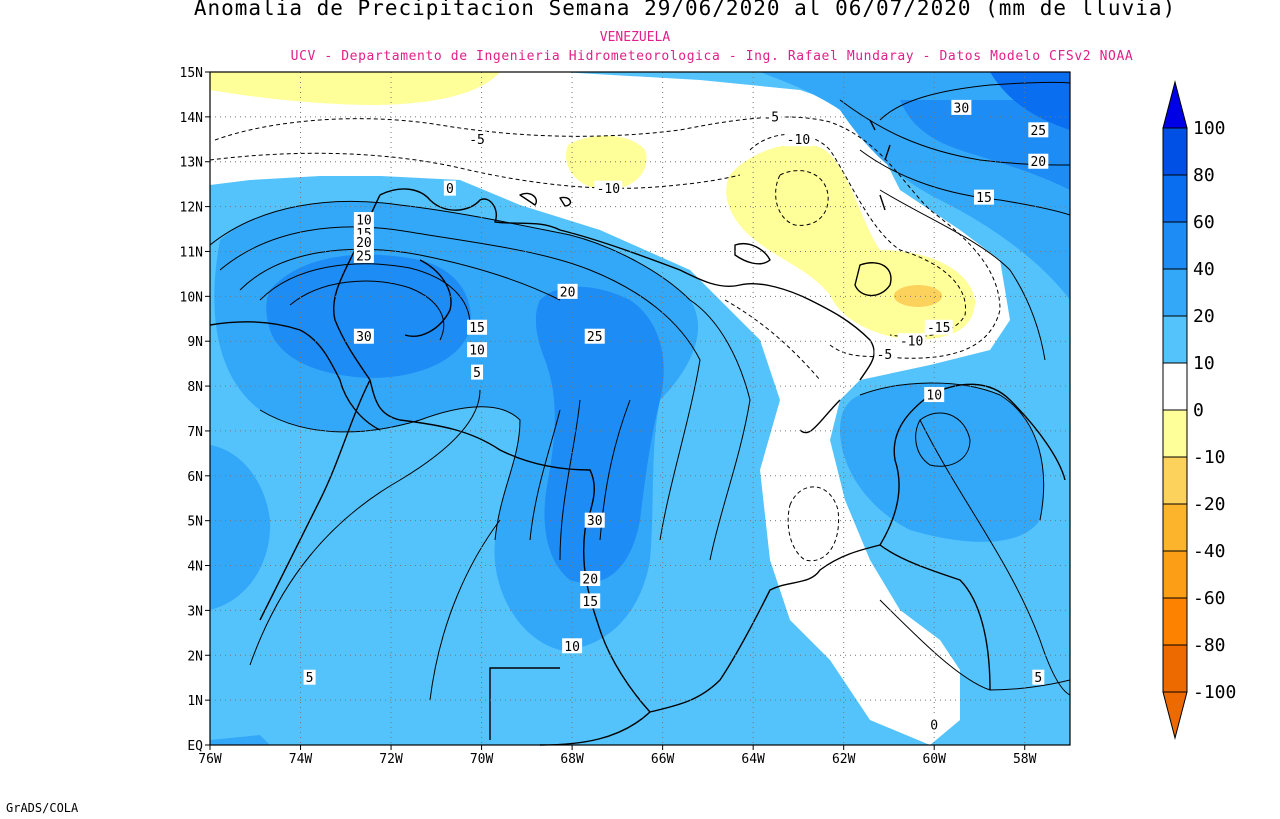 This screenshot has height=819, width=1280. I want to click on lat-tick-label: 1N, so click(195, 701).